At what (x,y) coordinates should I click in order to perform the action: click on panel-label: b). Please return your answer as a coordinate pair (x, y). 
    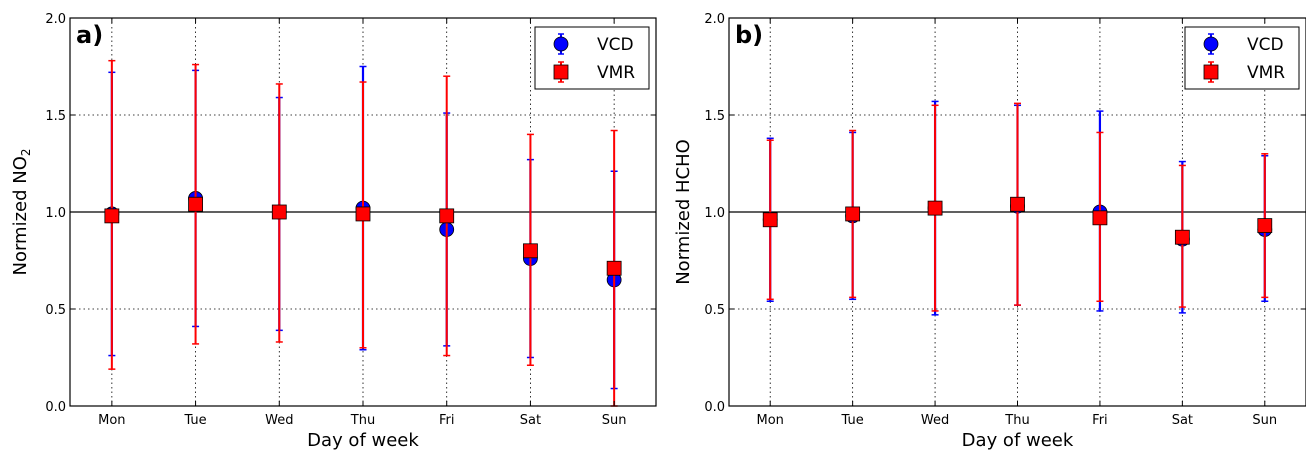
    Looking at the image, I should click on (749, 35).